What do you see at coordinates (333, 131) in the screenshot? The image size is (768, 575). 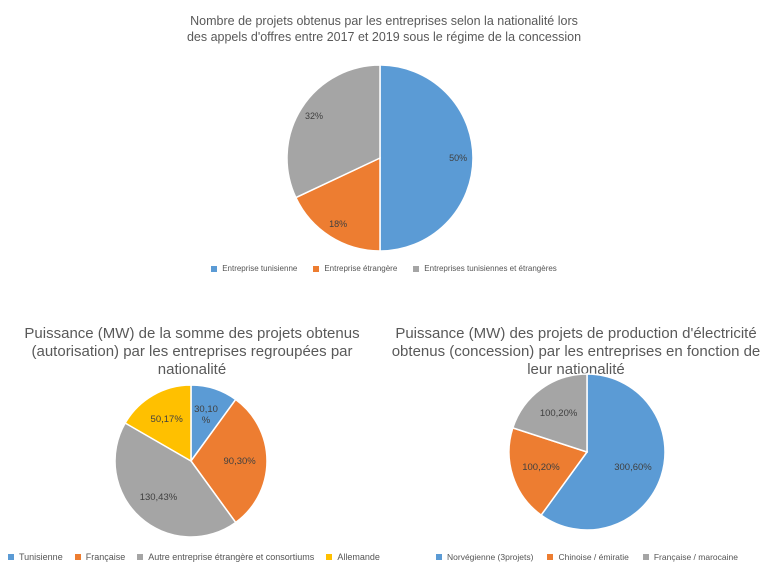 I see `pie-slice-entreprises-tunisiennes-et-etrangeres` at bounding box center [333, 131].